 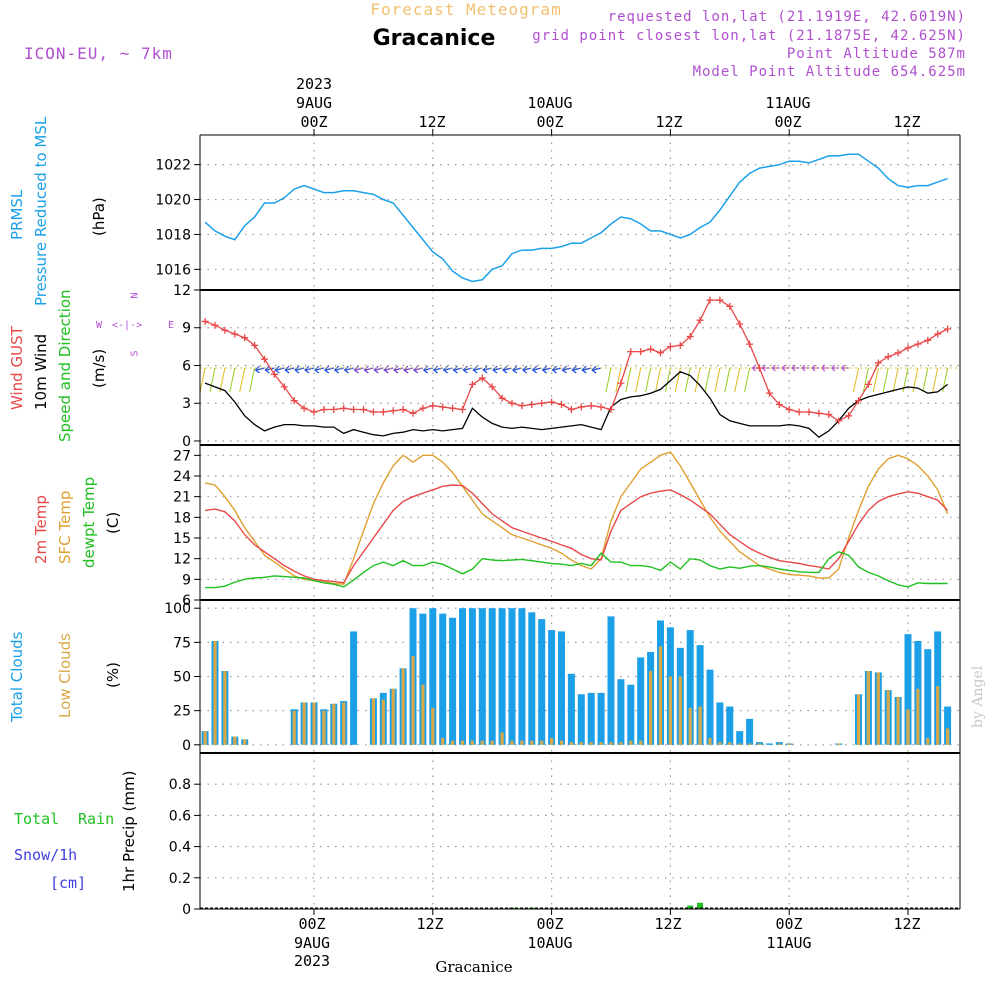 What do you see at coordinates (171, 325) in the screenshot?
I see `compass-e: E` at bounding box center [171, 325].